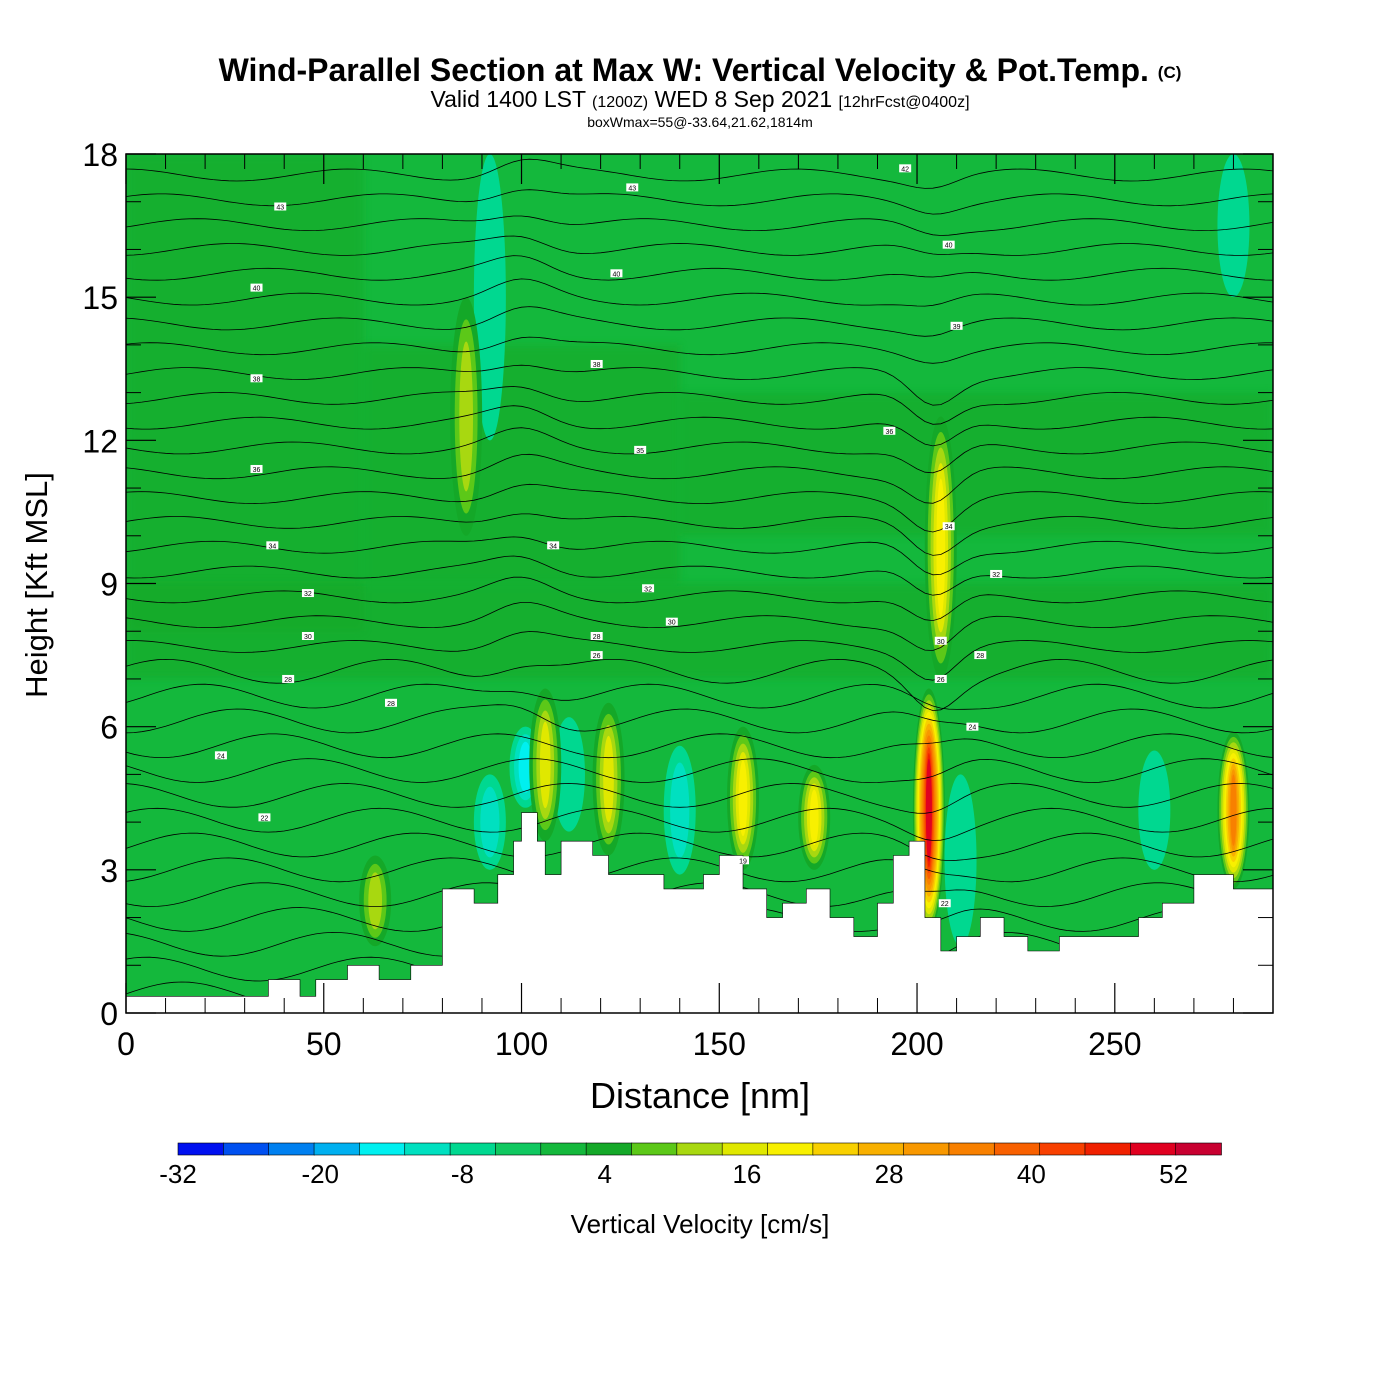 The image size is (1400, 1400). I want to click on colorbar-tick-label: 40, so click(1031, 1174).